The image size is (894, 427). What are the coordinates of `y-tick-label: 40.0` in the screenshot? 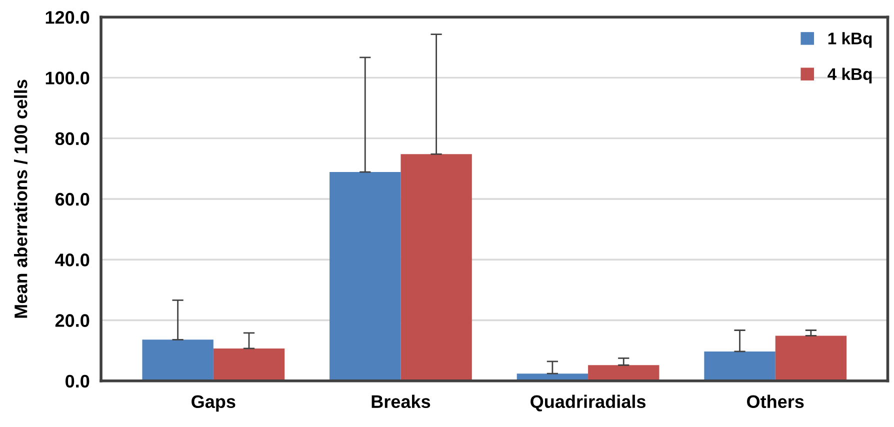 It's located at (72, 260).